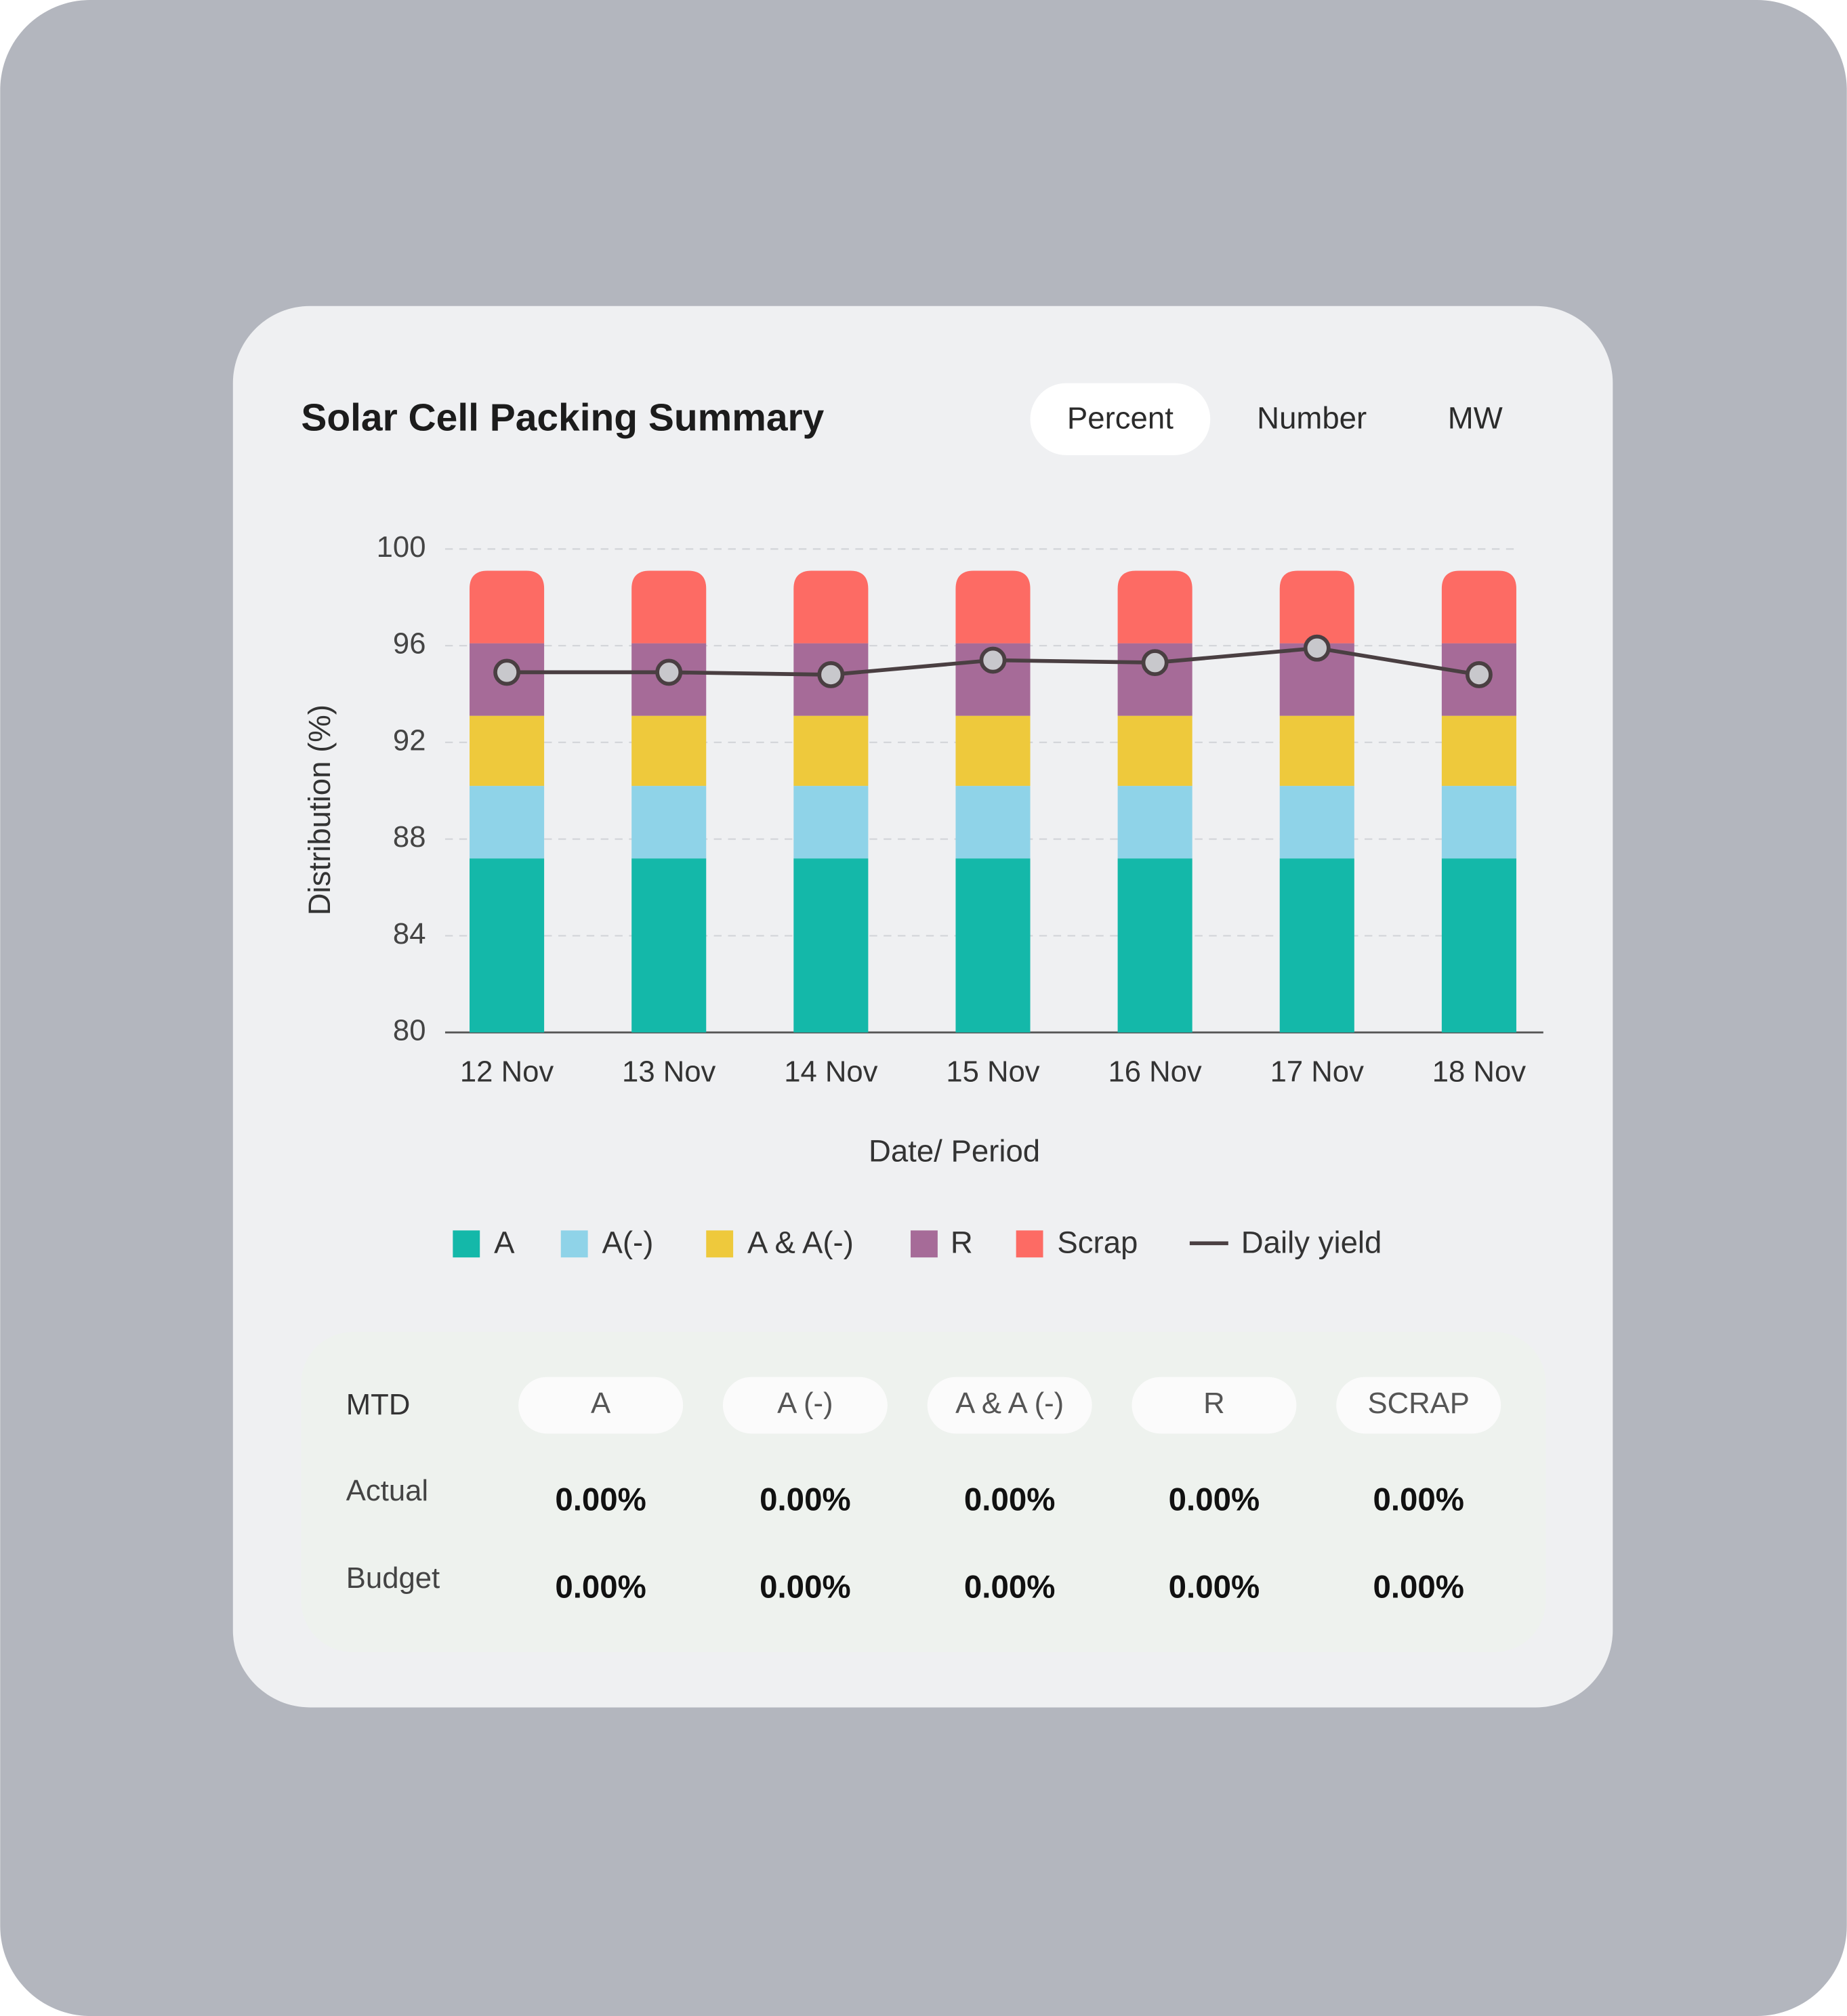 Image resolution: width=1847 pixels, height=2016 pixels. Describe the element at coordinates (1097, 1242) in the screenshot. I see `legend-label: Scrap` at that location.